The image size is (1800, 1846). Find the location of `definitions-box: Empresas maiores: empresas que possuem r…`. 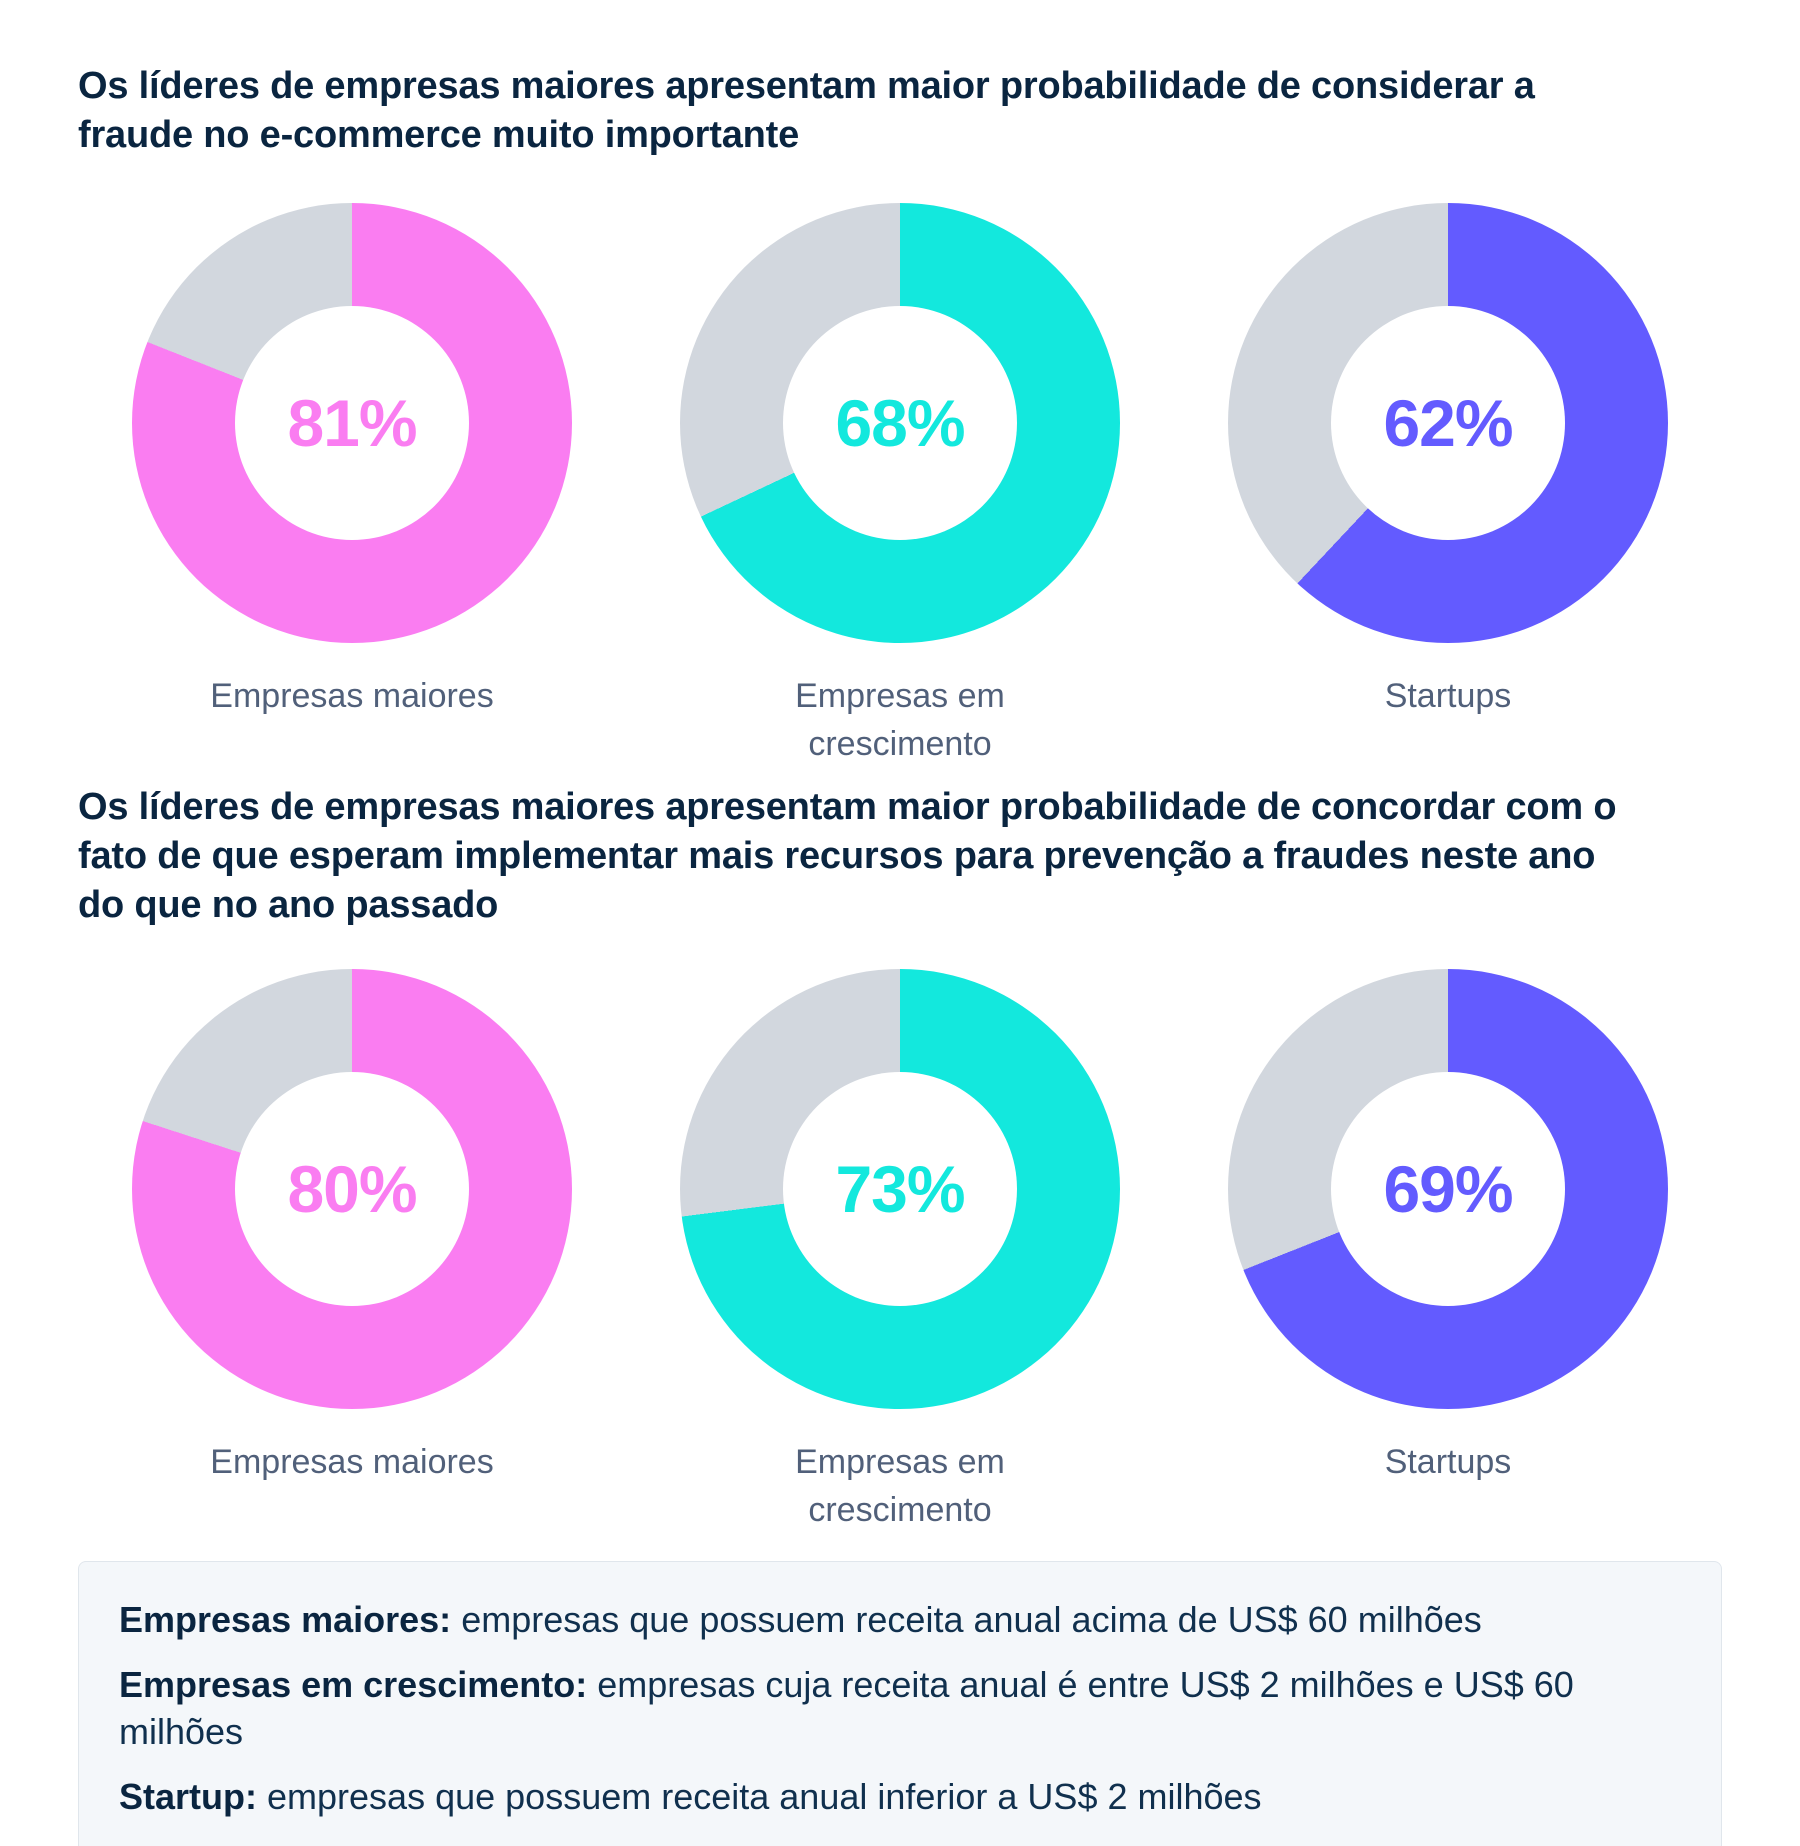

definitions-box: Empresas maiores: empresas que possuem r… is located at coordinates (900, 1703).